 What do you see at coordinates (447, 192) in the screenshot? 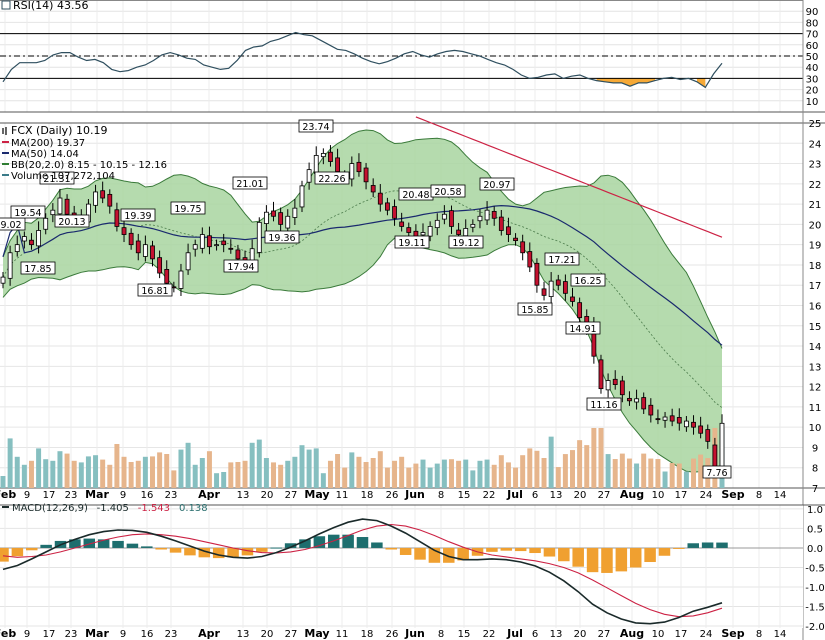
I see `swing-label: 20.58` at bounding box center [447, 192].